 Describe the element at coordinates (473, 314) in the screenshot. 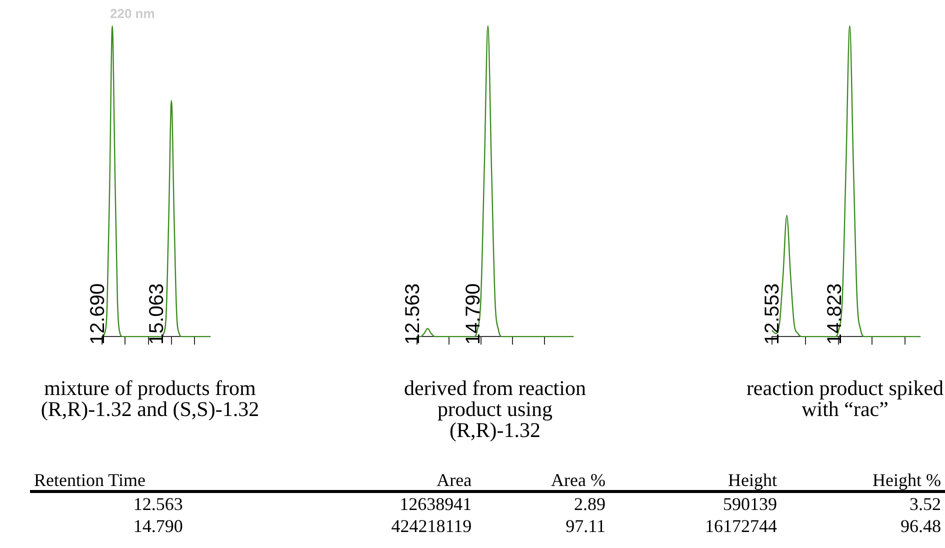

I see `annotation: 14.790` at that location.